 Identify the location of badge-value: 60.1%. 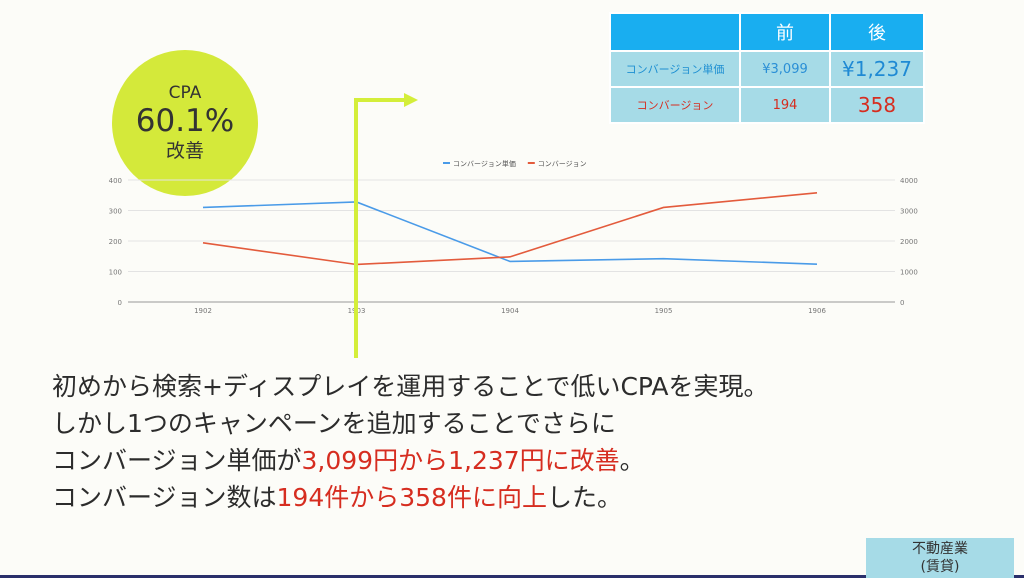
(185, 121).